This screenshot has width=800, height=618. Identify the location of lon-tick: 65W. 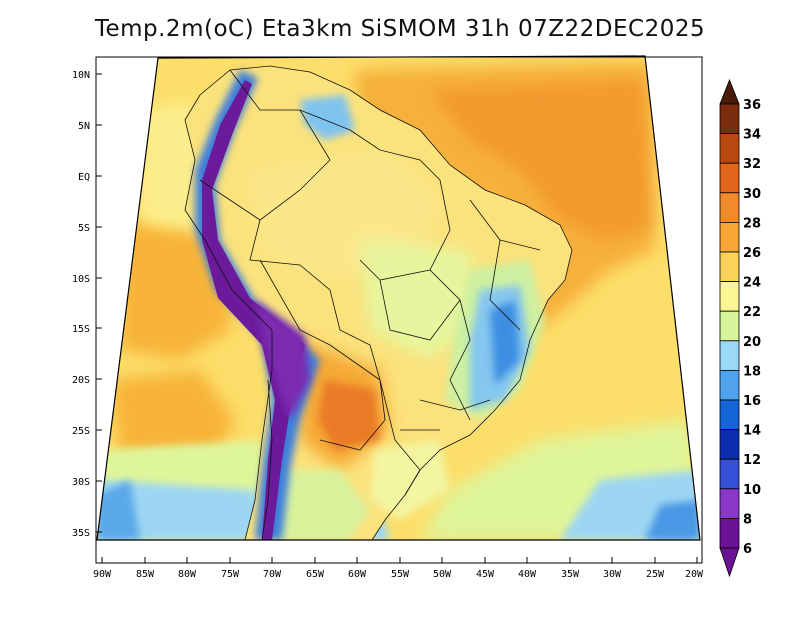
(315, 568).